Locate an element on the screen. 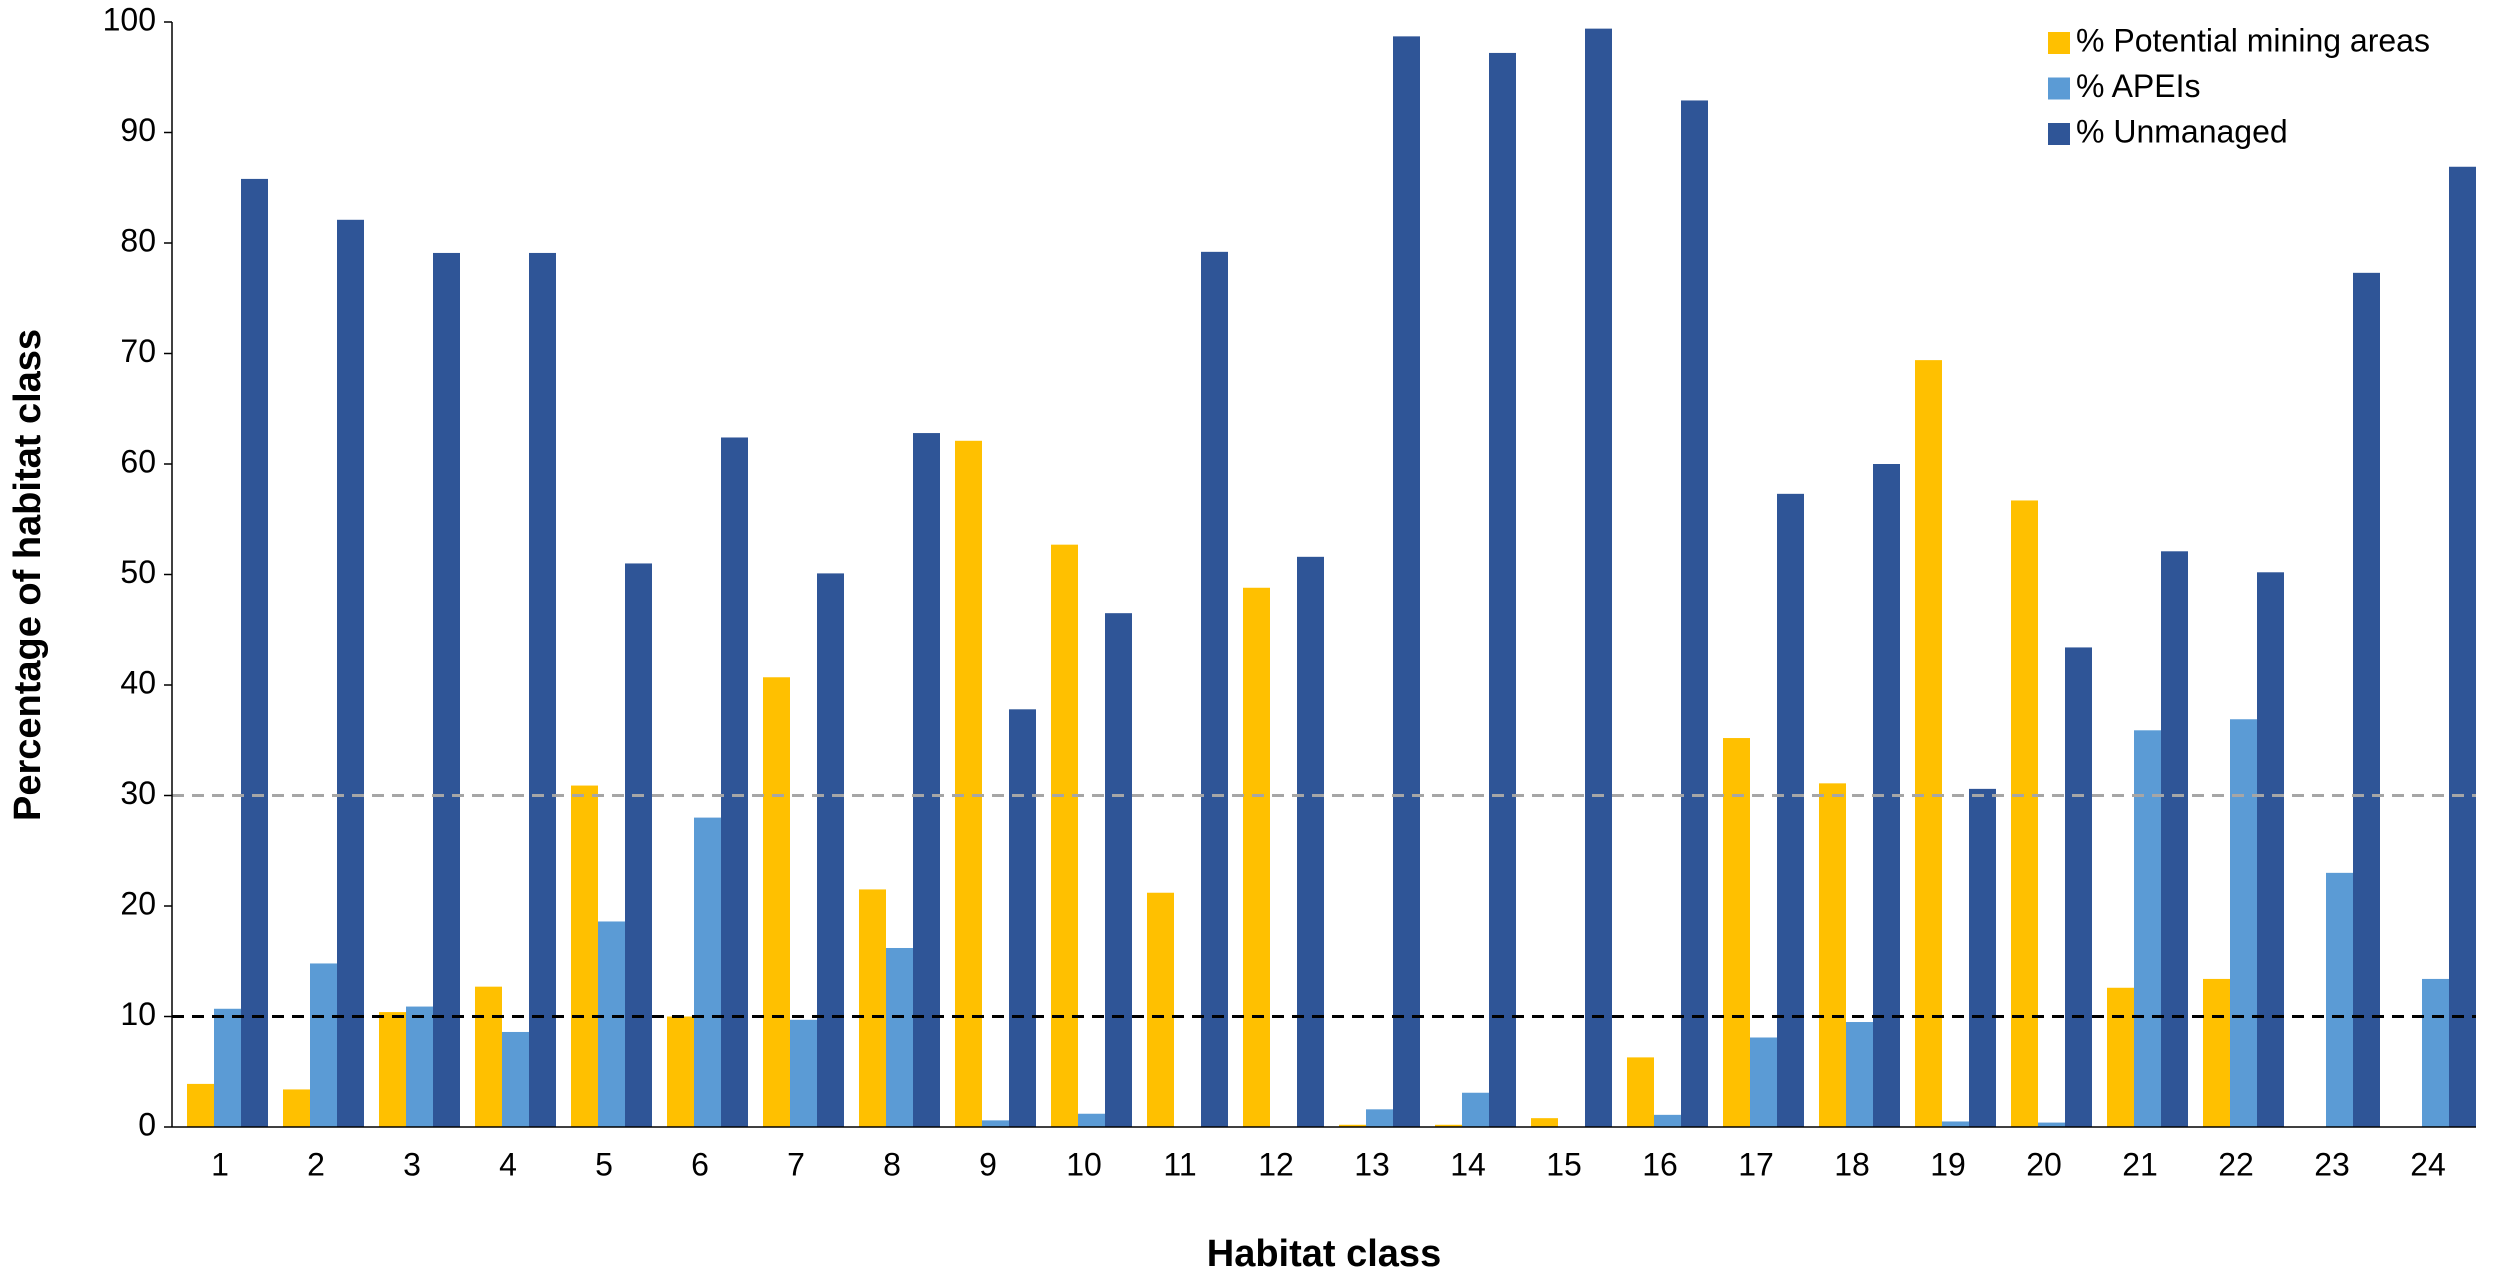  x-tick-label: 5 is located at coordinates (604, 1164).